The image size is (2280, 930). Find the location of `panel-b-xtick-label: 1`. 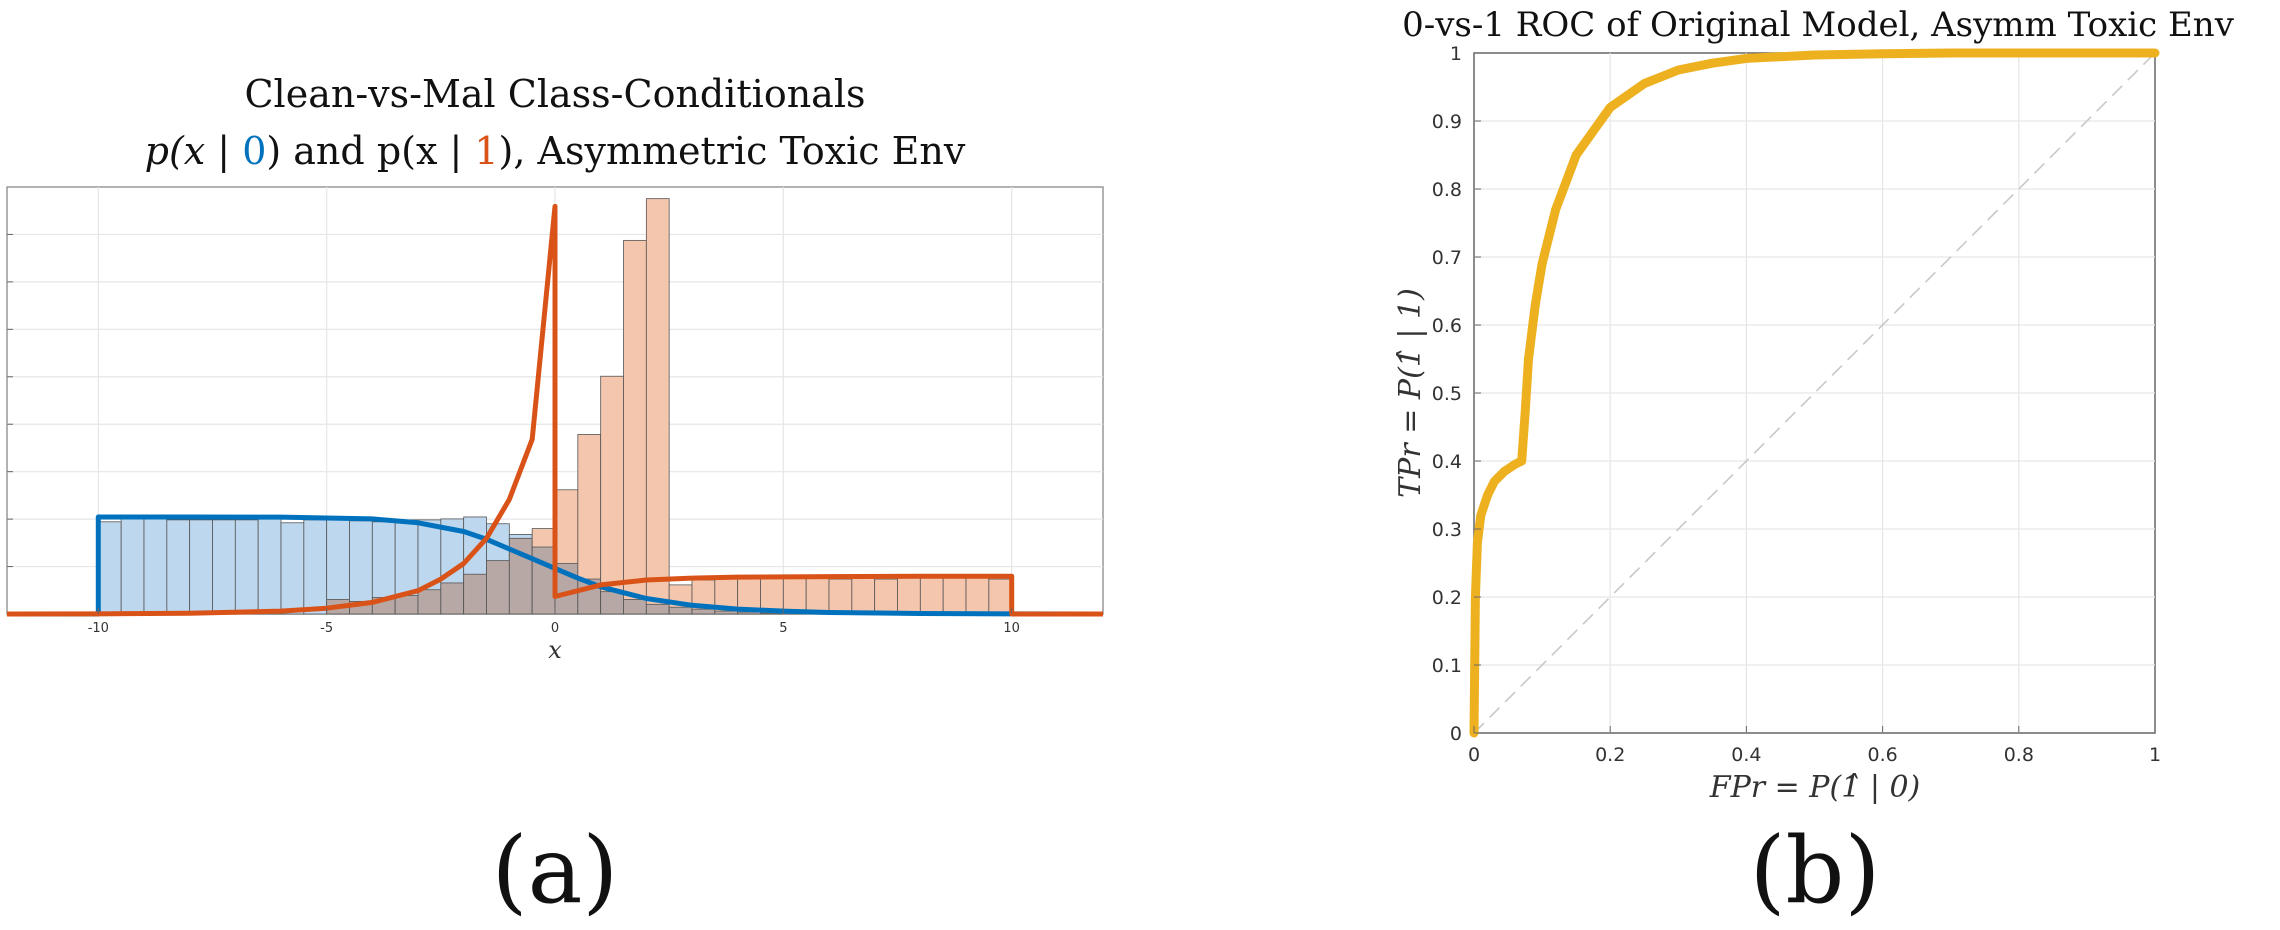

panel-b-xtick-label: 1 is located at coordinates (2155, 755).